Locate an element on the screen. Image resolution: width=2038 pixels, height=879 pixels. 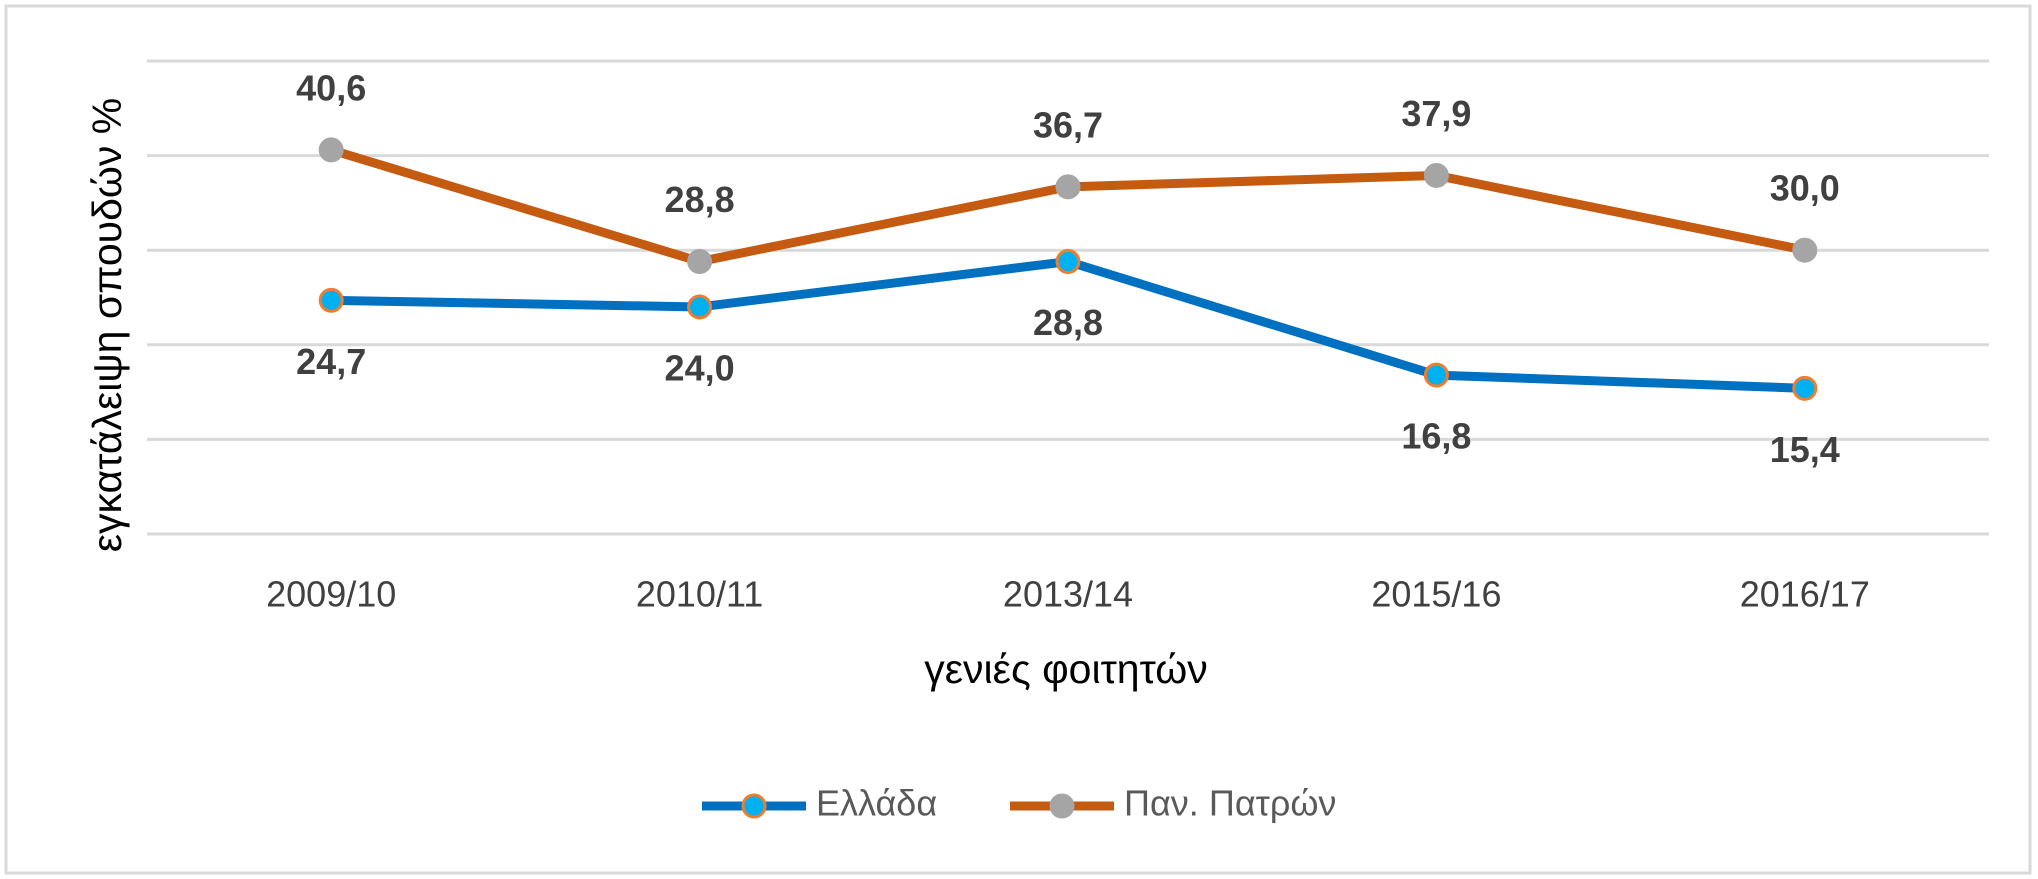
data-label: 37,9 is located at coordinates (1436, 113).